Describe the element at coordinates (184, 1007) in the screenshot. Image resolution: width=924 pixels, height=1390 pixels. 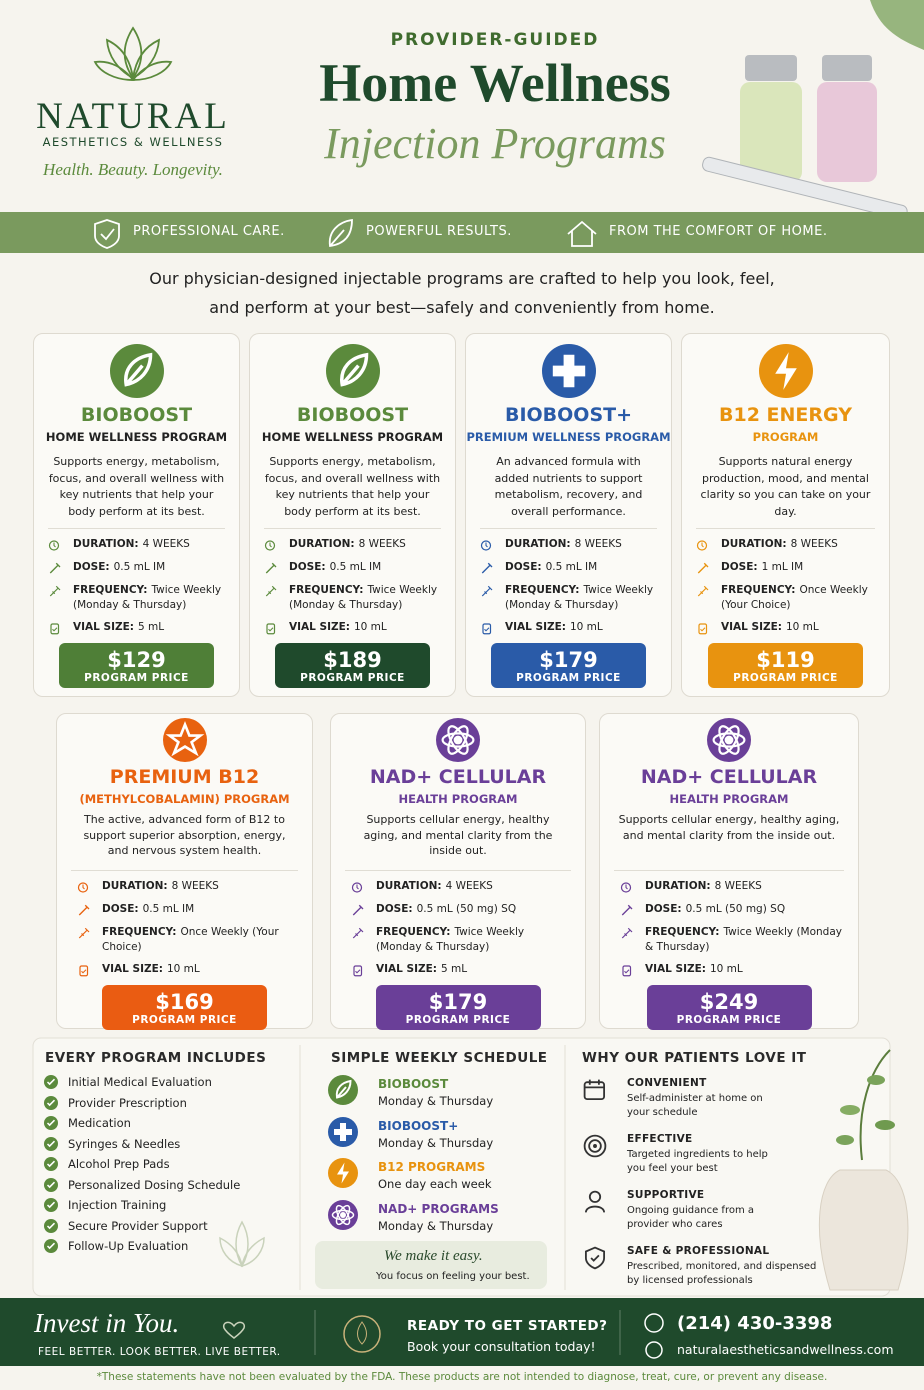
I see `price-button: $169 PROGRAM PRICE` at that location.